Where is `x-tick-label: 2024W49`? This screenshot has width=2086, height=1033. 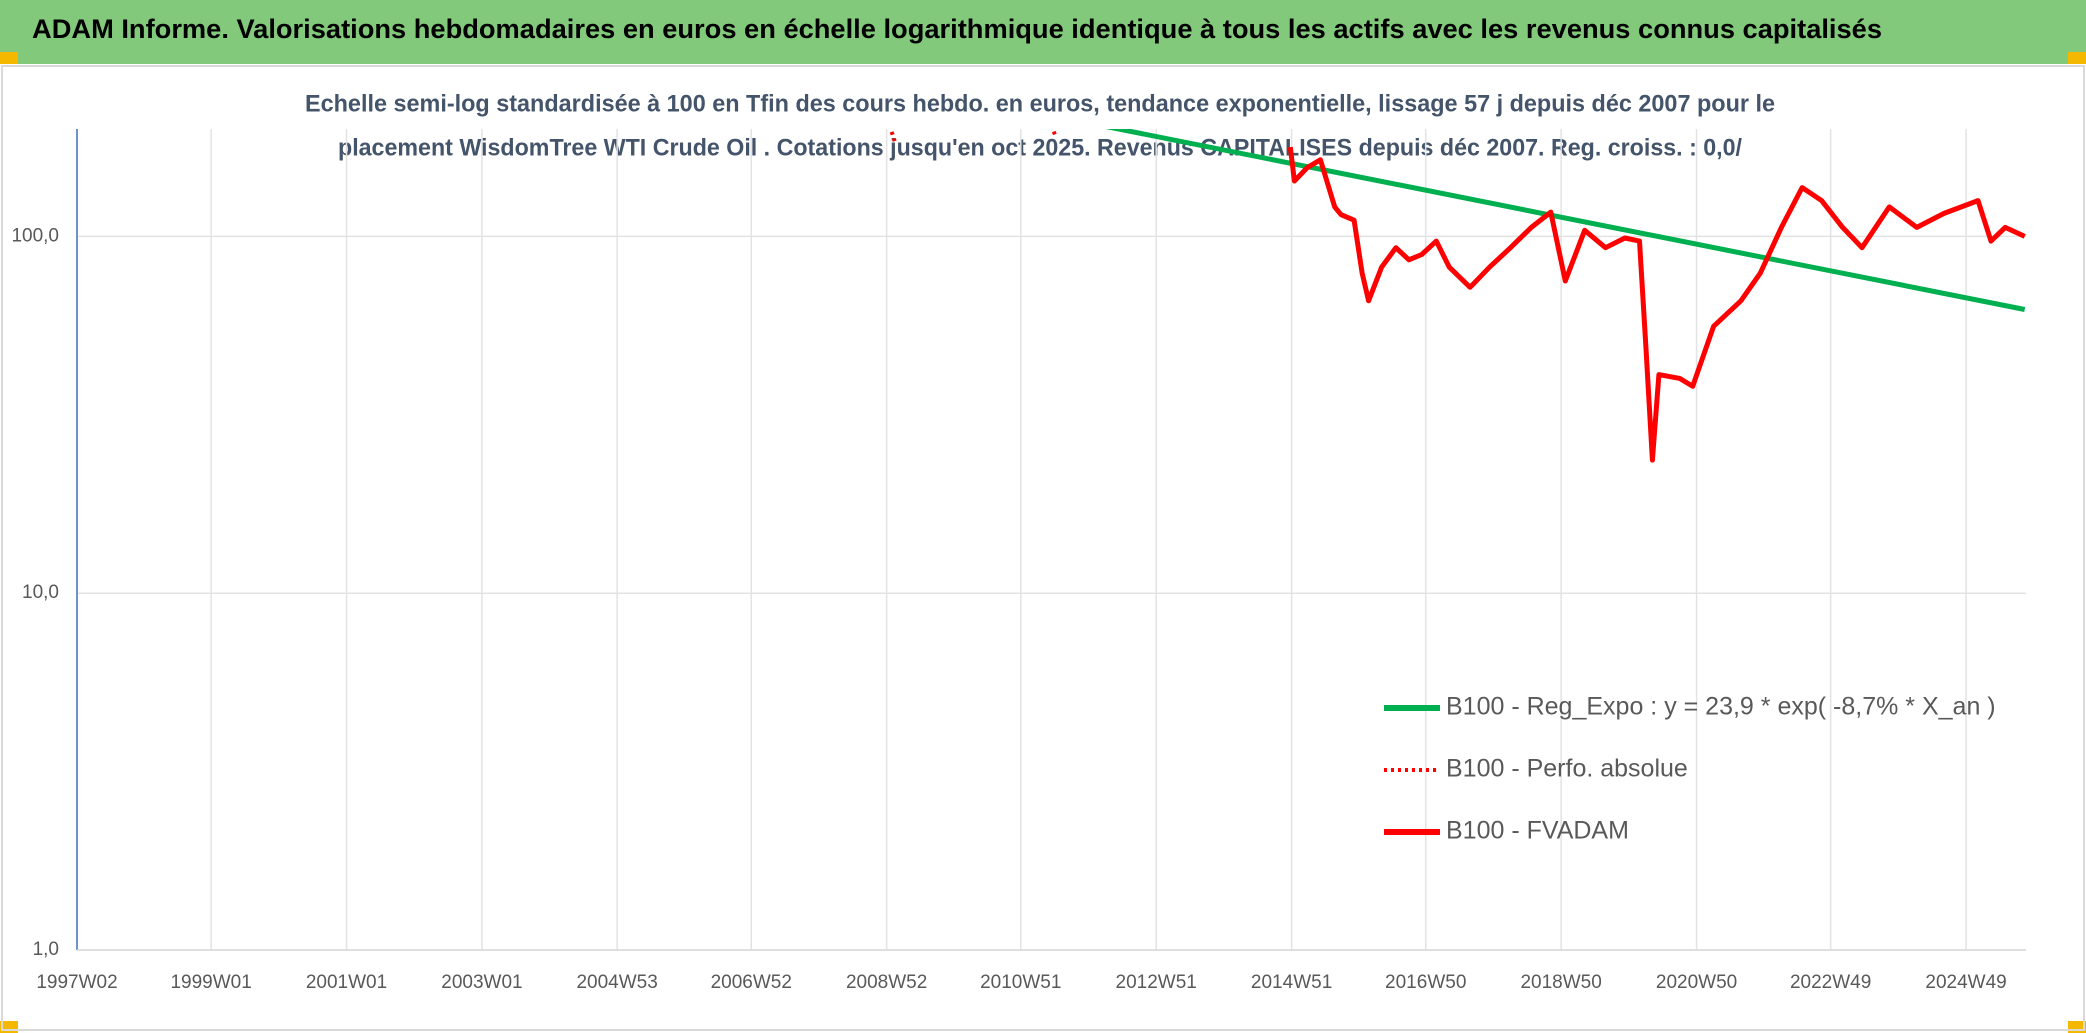
x-tick-label: 2024W49 is located at coordinates (1965, 982).